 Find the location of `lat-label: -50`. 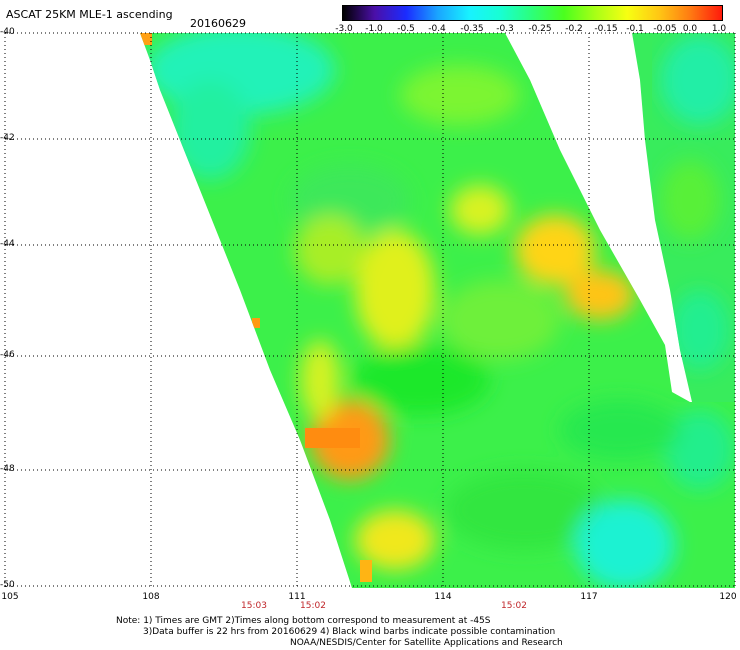

lat-label: -50 is located at coordinates (7, 585).